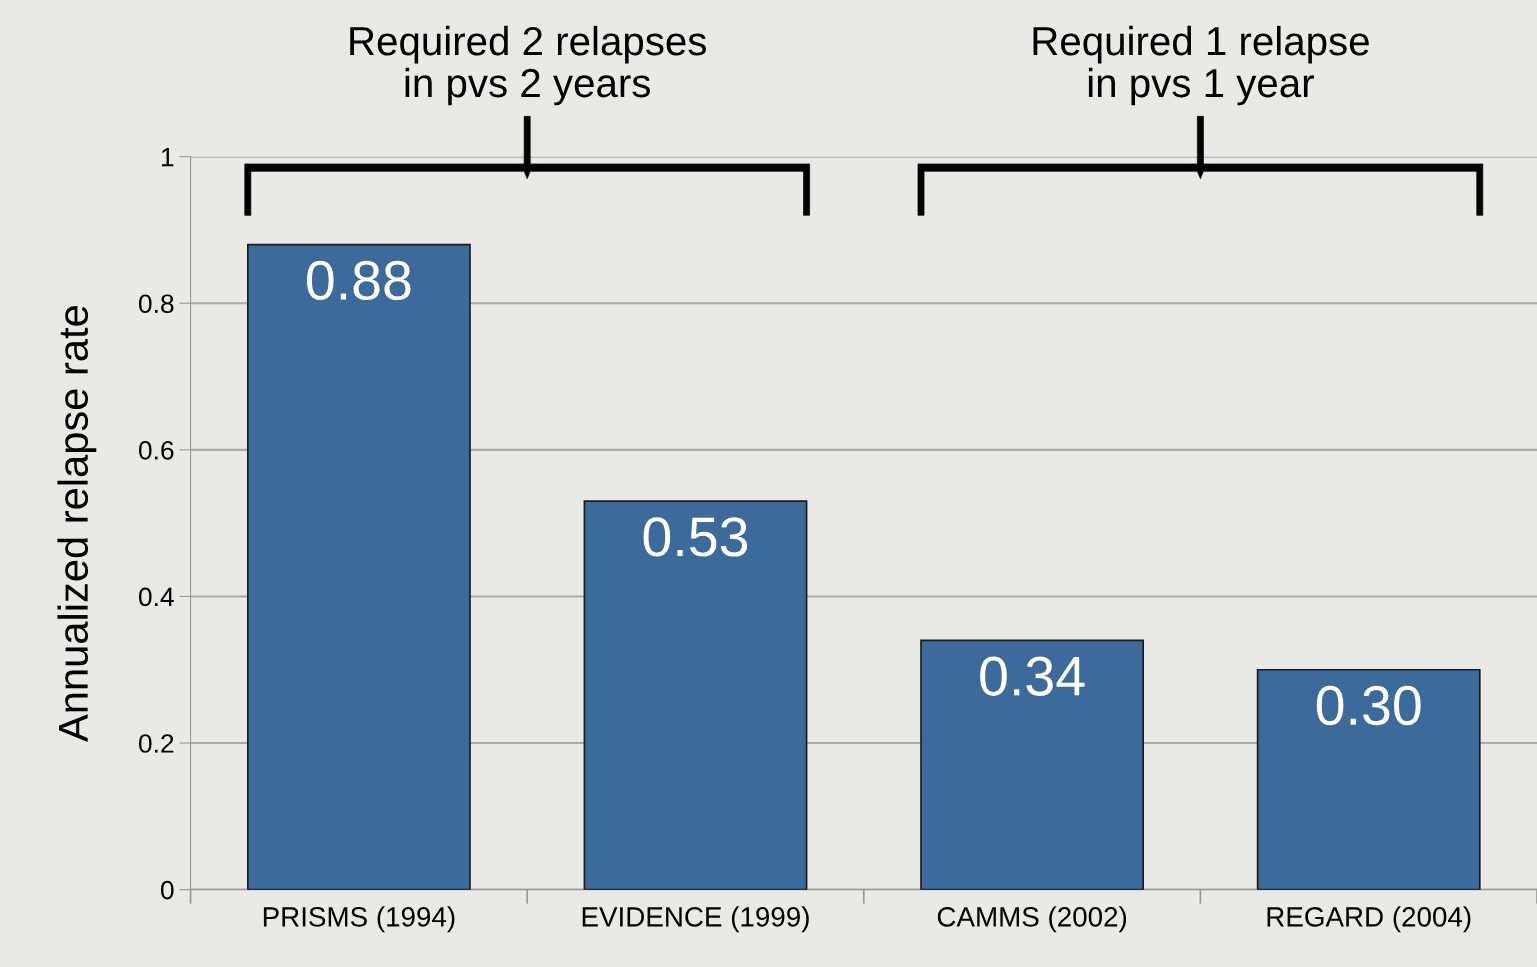 The height and width of the screenshot is (967, 1537). Describe the element at coordinates (1032, 919) in the screenshot. I see `x-tick-label: CAMMS (2002)` at that location.